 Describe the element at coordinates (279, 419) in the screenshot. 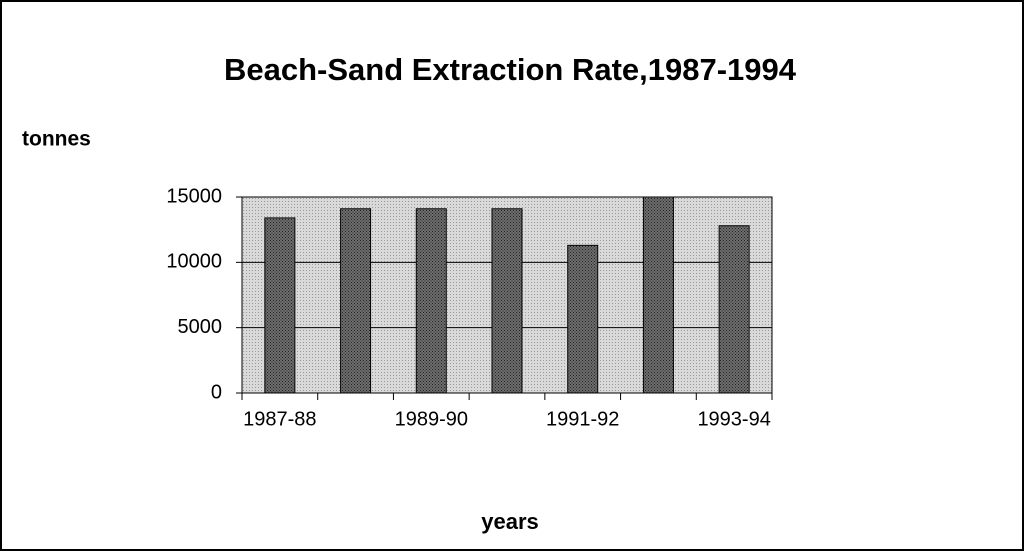

I see `x-tick-label: 1987-88` at that location.